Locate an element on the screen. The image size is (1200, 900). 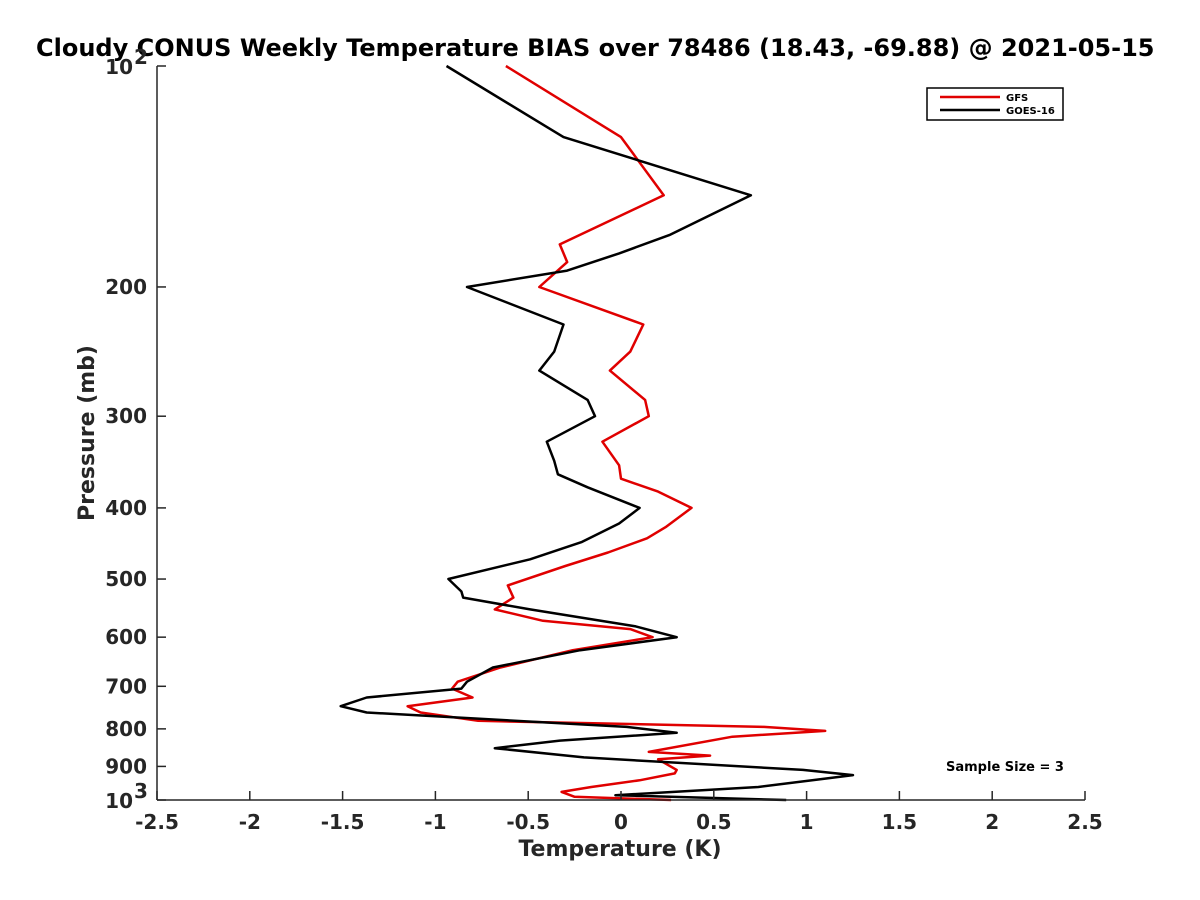
y-tick-label-exponent: 2 is located at coordinates (141, 57).